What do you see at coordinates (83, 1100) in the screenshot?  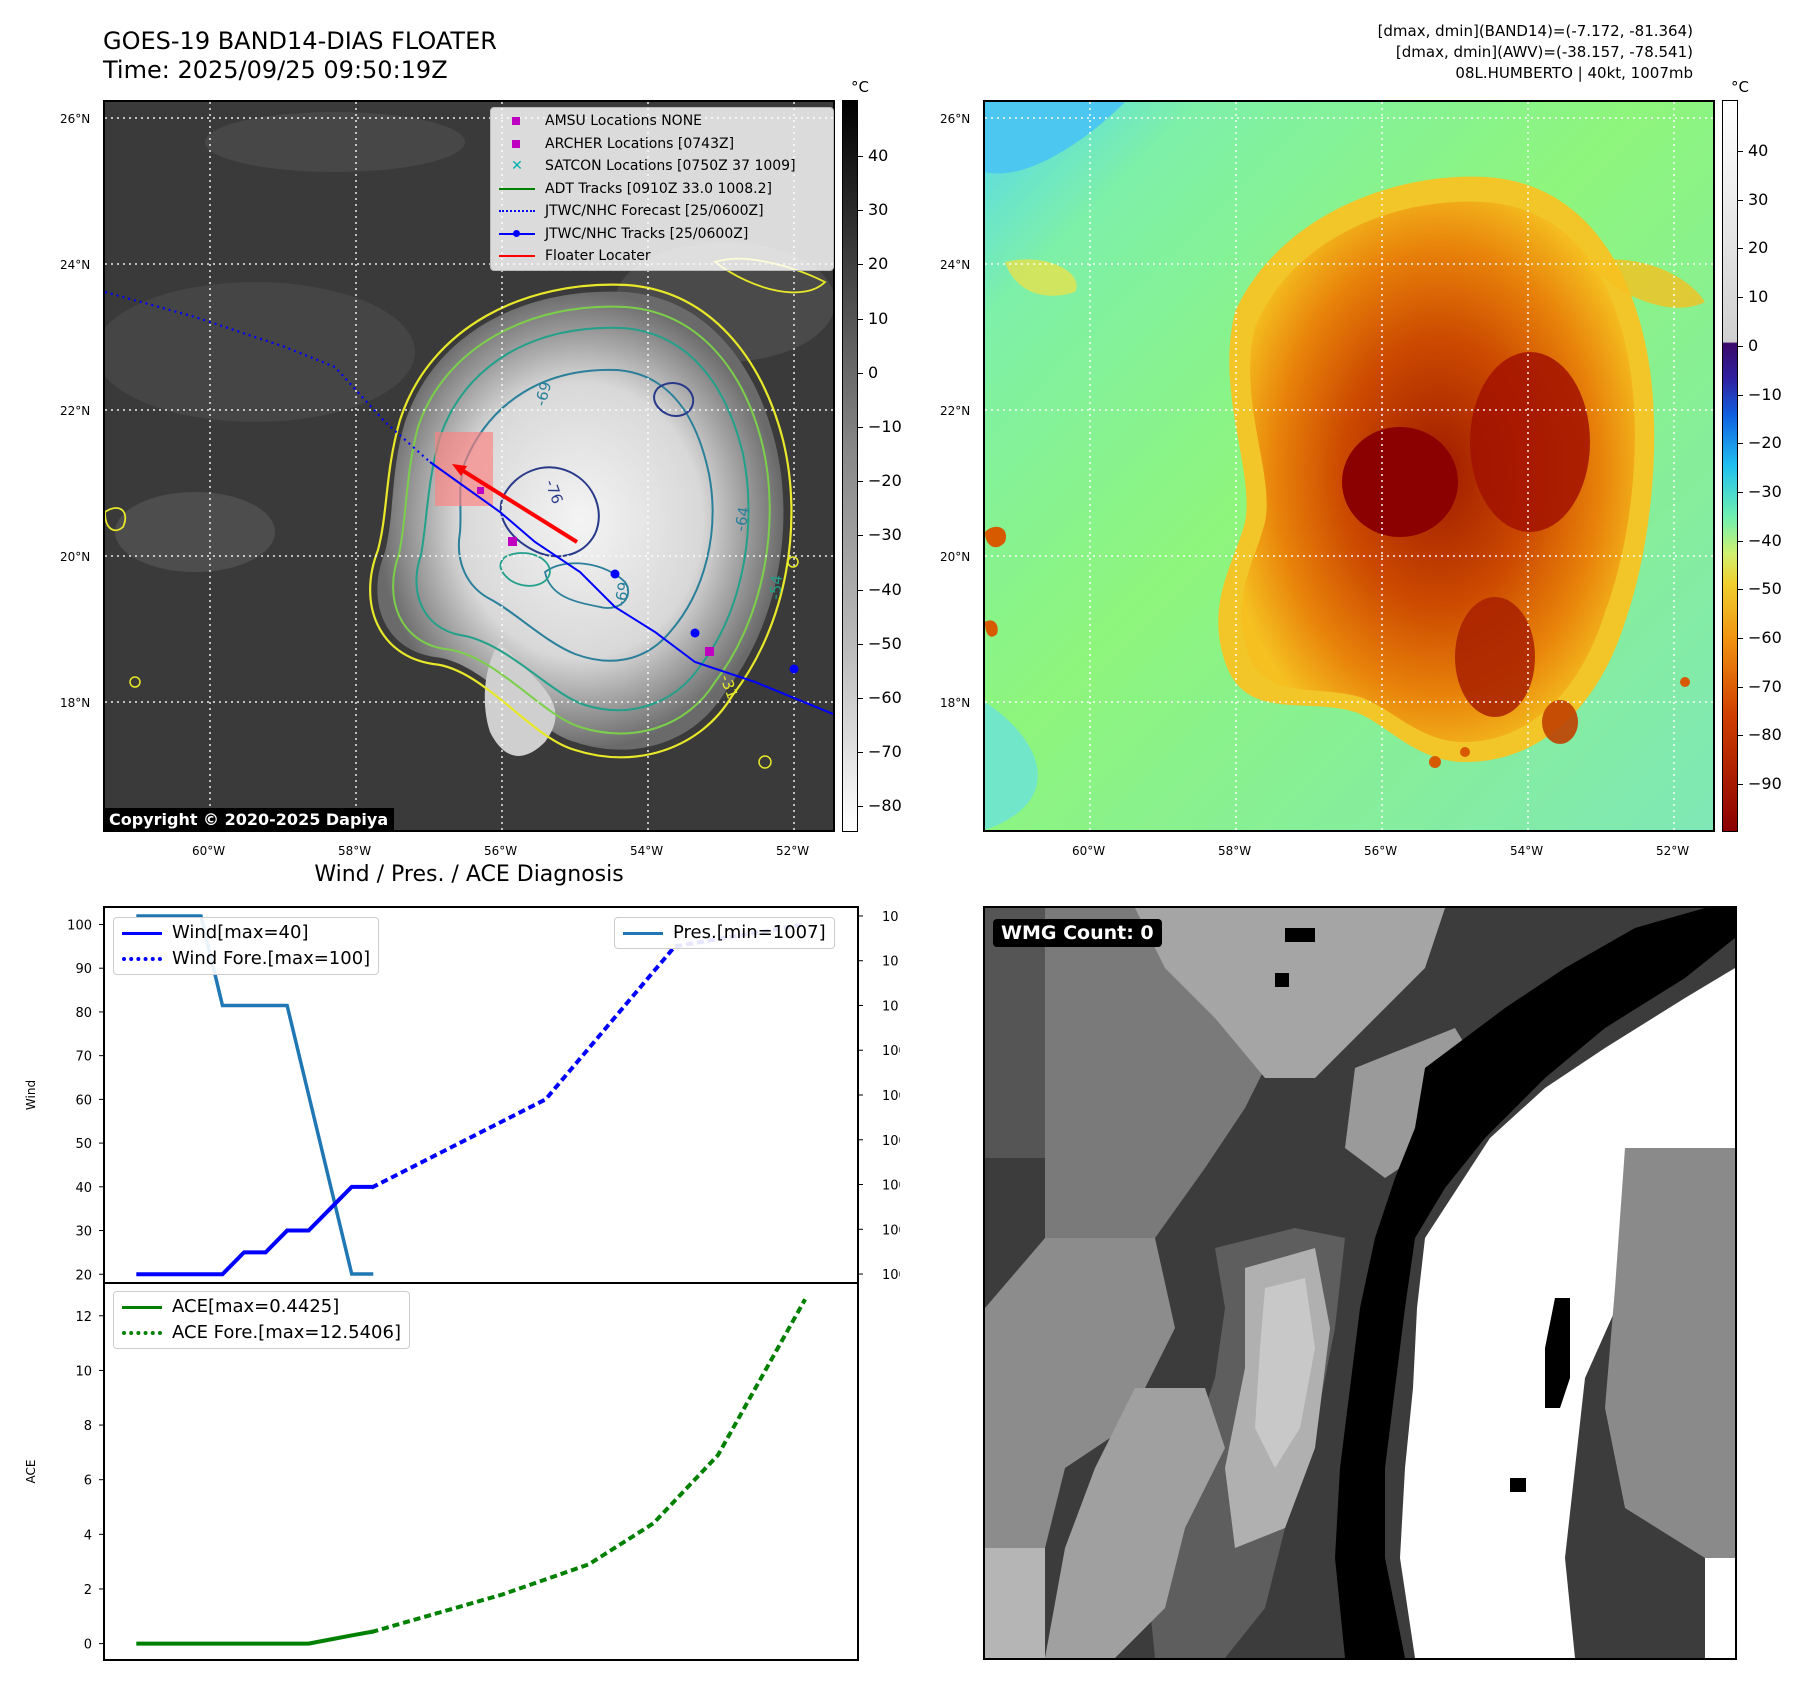 I see `wind-tick-label: 60` at bounding box center [83, 1100].